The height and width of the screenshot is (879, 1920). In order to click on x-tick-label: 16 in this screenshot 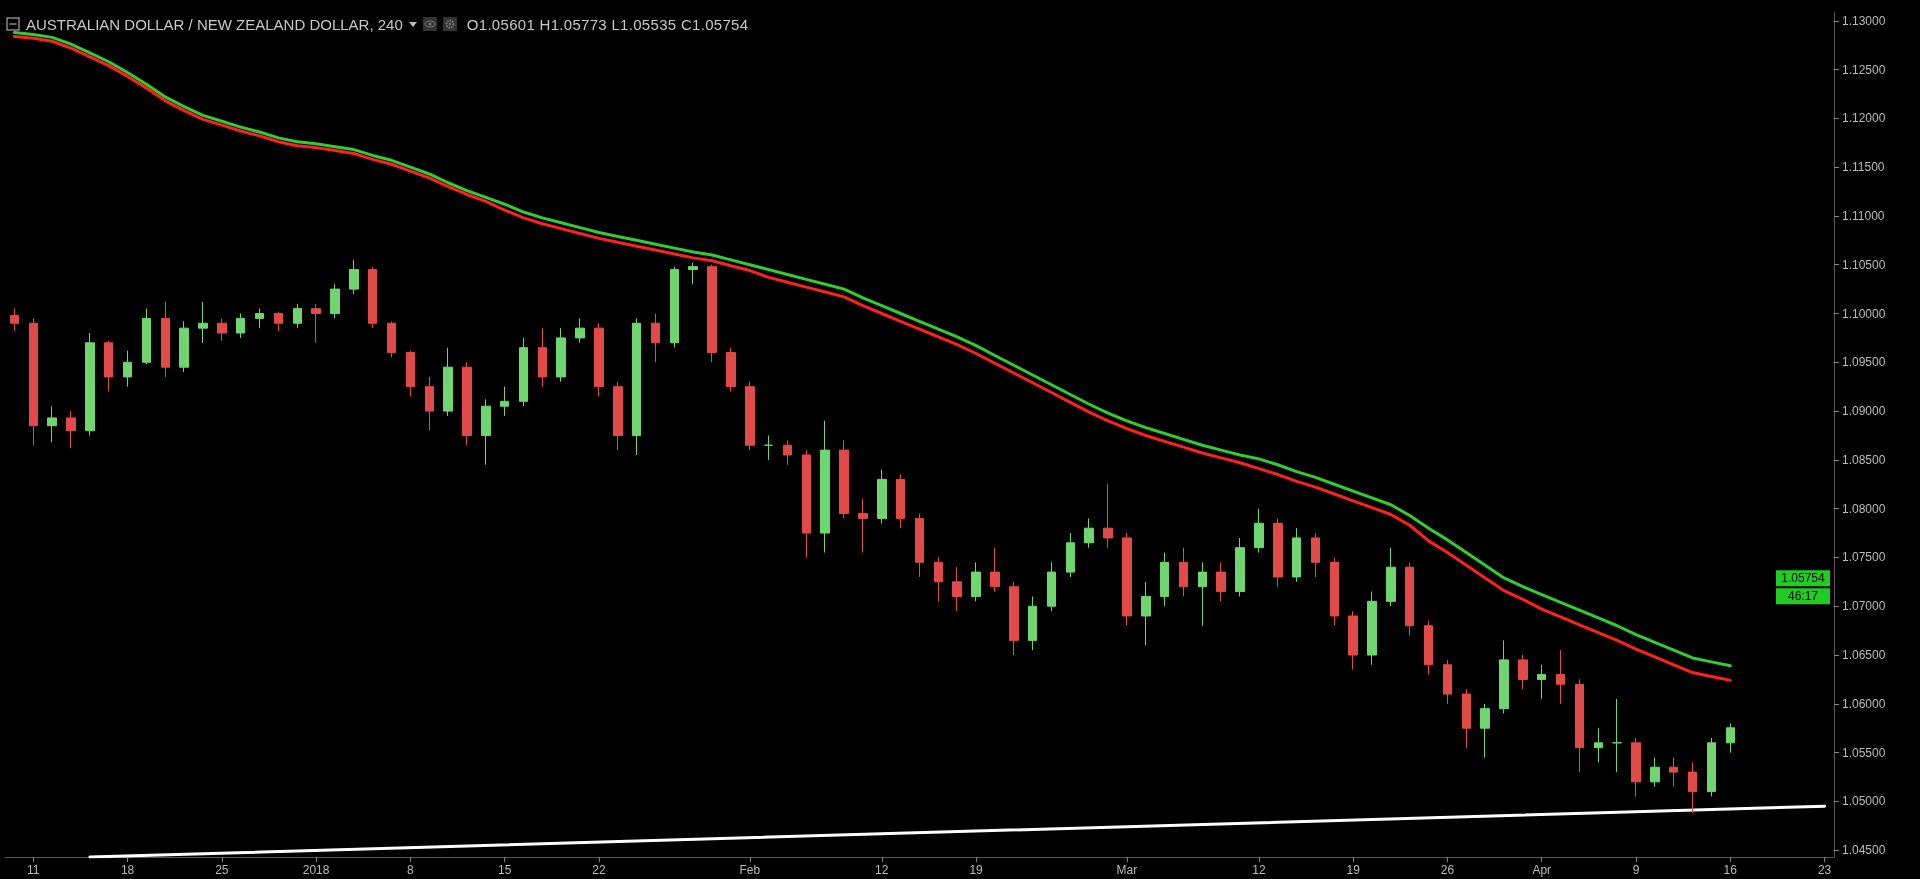, I will do `click(1730, 870)`.